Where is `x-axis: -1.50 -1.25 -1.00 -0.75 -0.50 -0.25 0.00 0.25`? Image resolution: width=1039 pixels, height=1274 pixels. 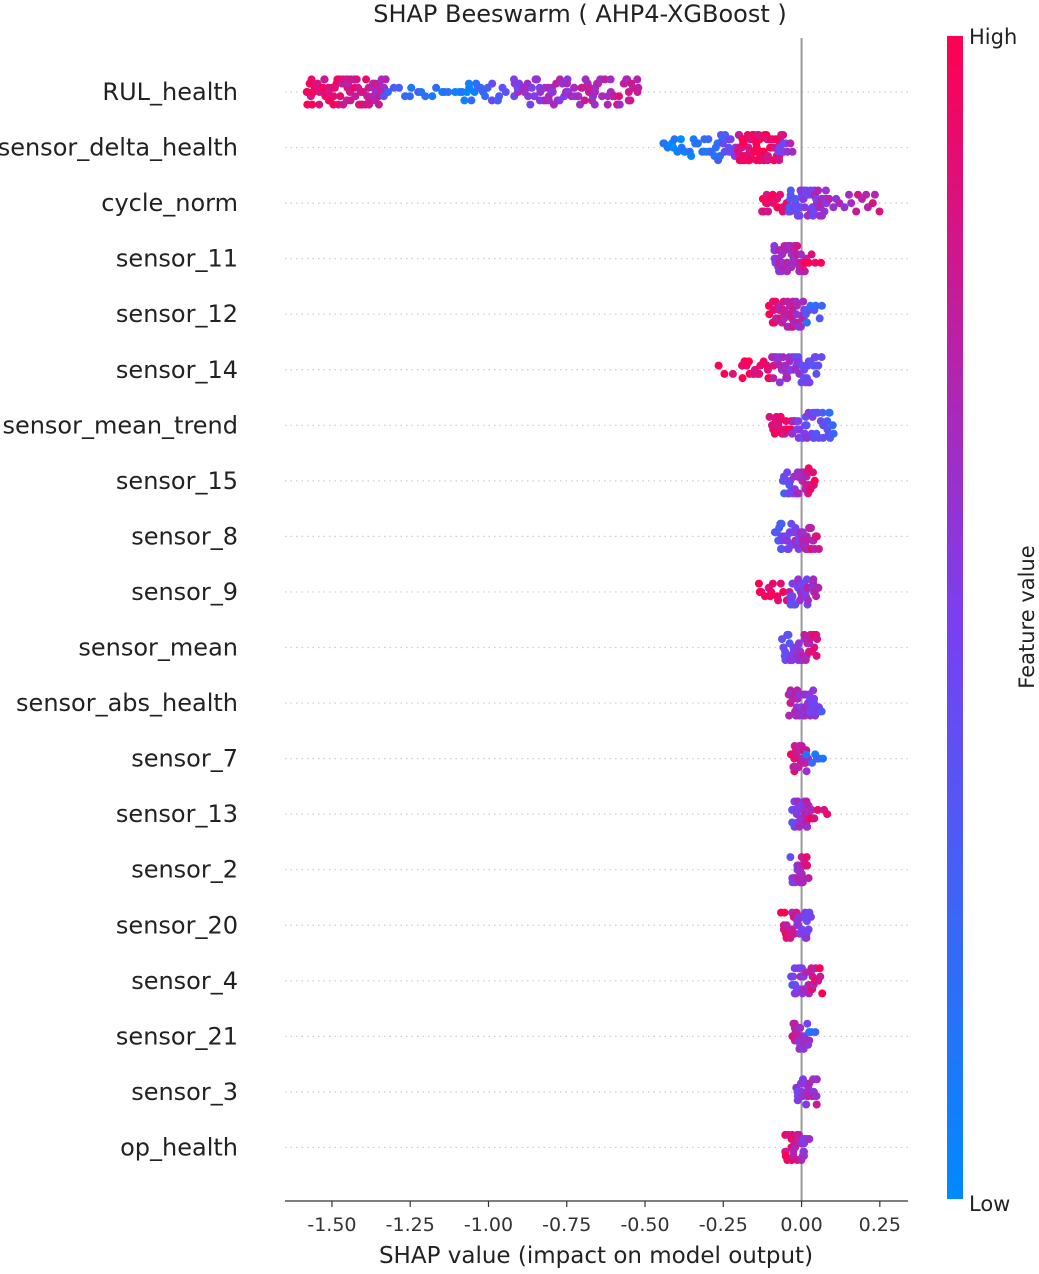
x-axis: -1.50 -1.25 -1.00 -0.75 -0.50 -0.25 0.00 0.25 is located at coordinates (596, 1218).